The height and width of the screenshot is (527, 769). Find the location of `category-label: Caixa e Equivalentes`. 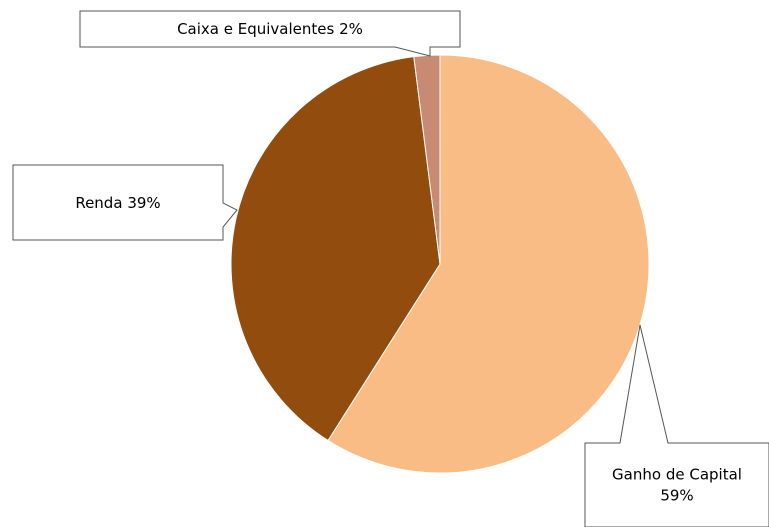

category-label: Caixa e Equivalentes is located at coordinates (255, 29).